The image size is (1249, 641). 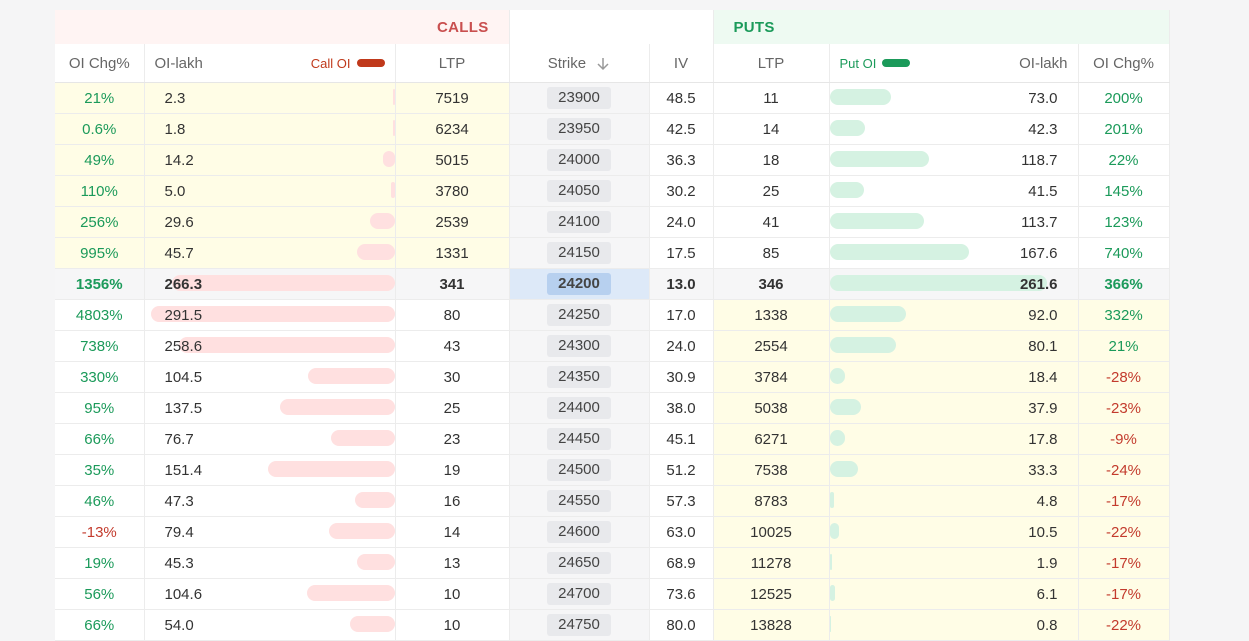 I want to click on call-oi-chg-header: OI Chg%, so click(x=100, y=63).